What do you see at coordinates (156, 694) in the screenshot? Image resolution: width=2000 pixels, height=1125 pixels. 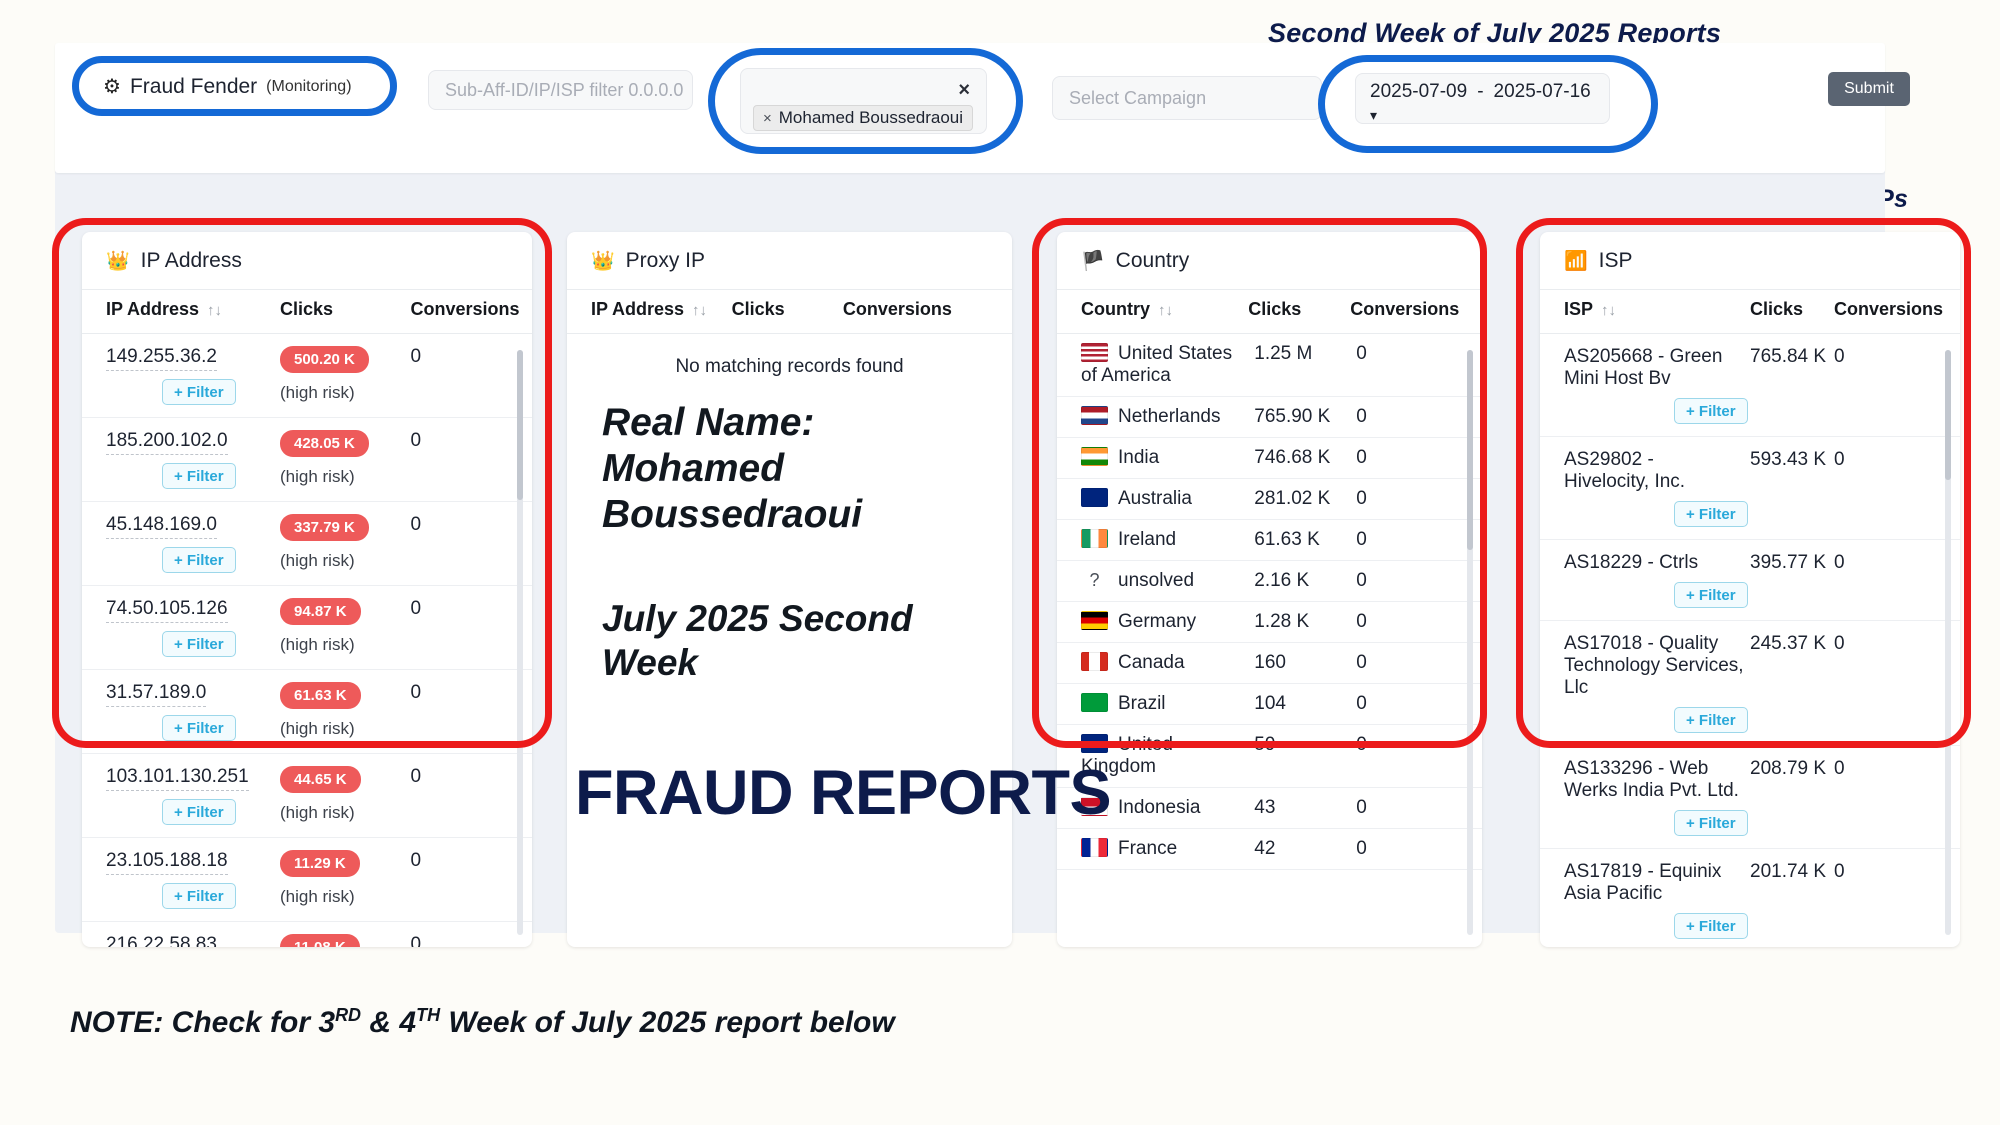 I see `ip-value: 31.57.189.0` at bounding box center [156, 694].